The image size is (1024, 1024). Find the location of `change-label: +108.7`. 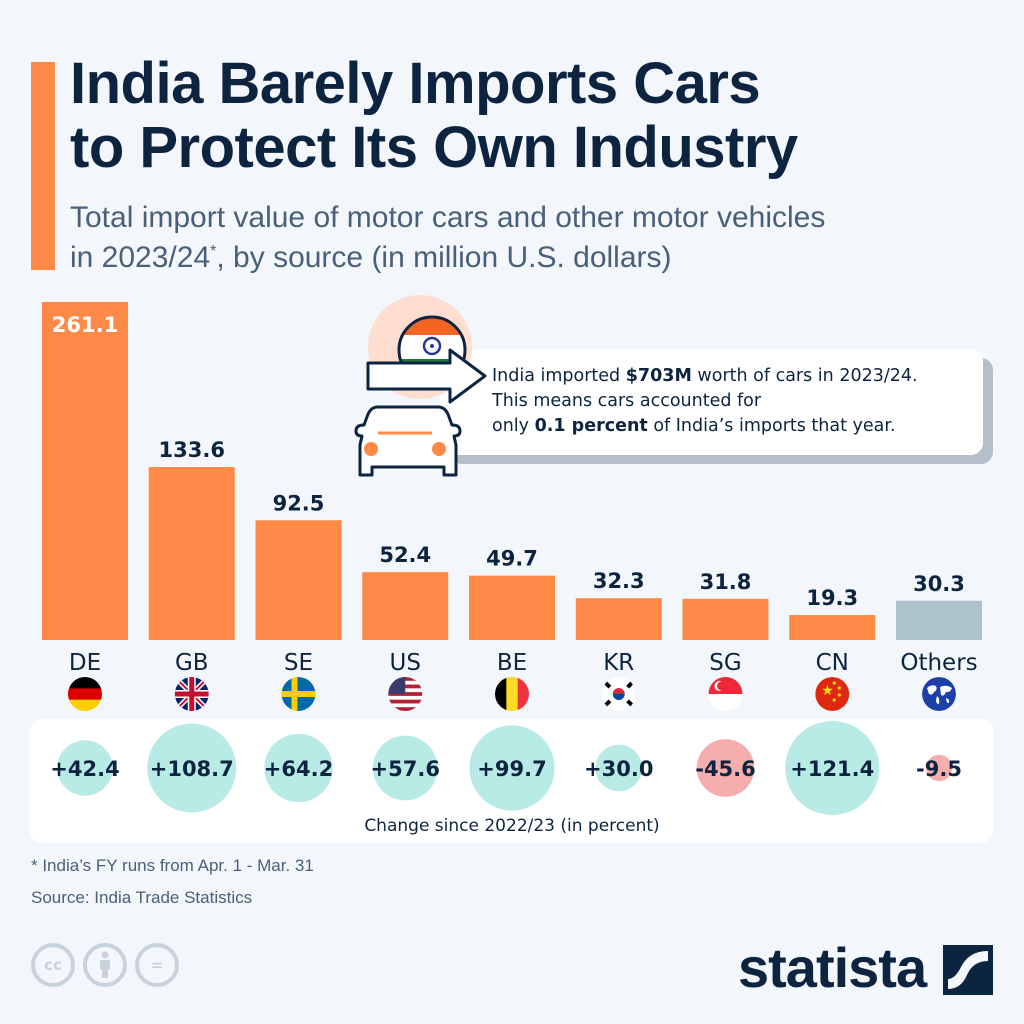

change-label: +108.7 is located at coordinates (192, 769).